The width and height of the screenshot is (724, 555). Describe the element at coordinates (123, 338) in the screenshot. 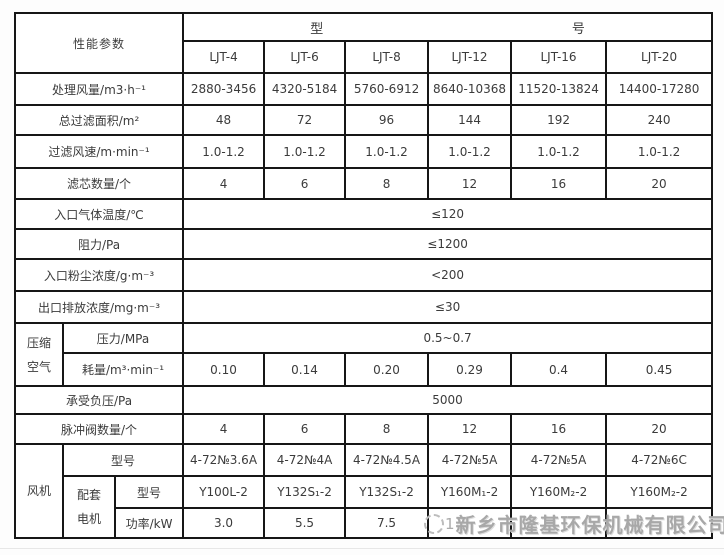

I see `row-label-pressure: 压力/MPa` at that location.